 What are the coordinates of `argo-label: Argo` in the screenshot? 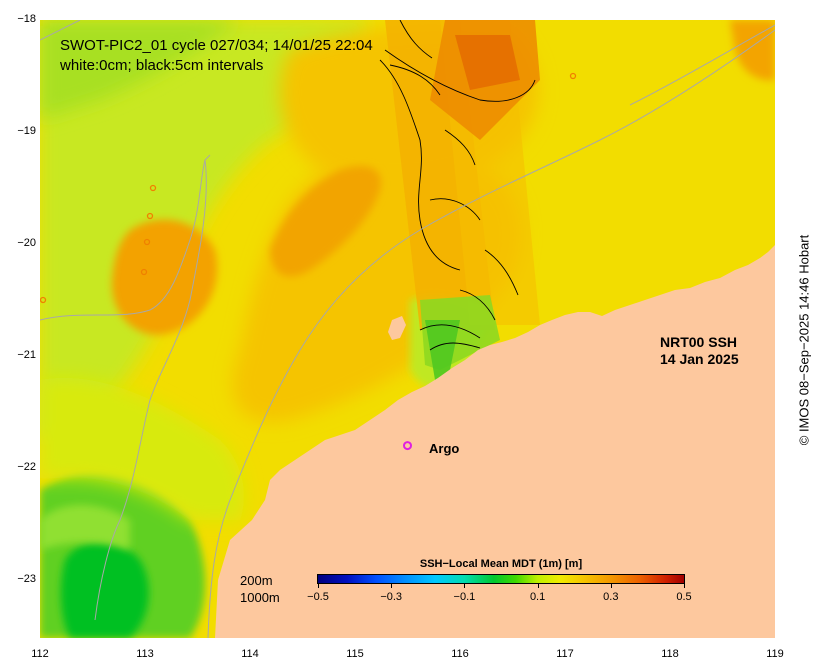 It's located at (444, 448).